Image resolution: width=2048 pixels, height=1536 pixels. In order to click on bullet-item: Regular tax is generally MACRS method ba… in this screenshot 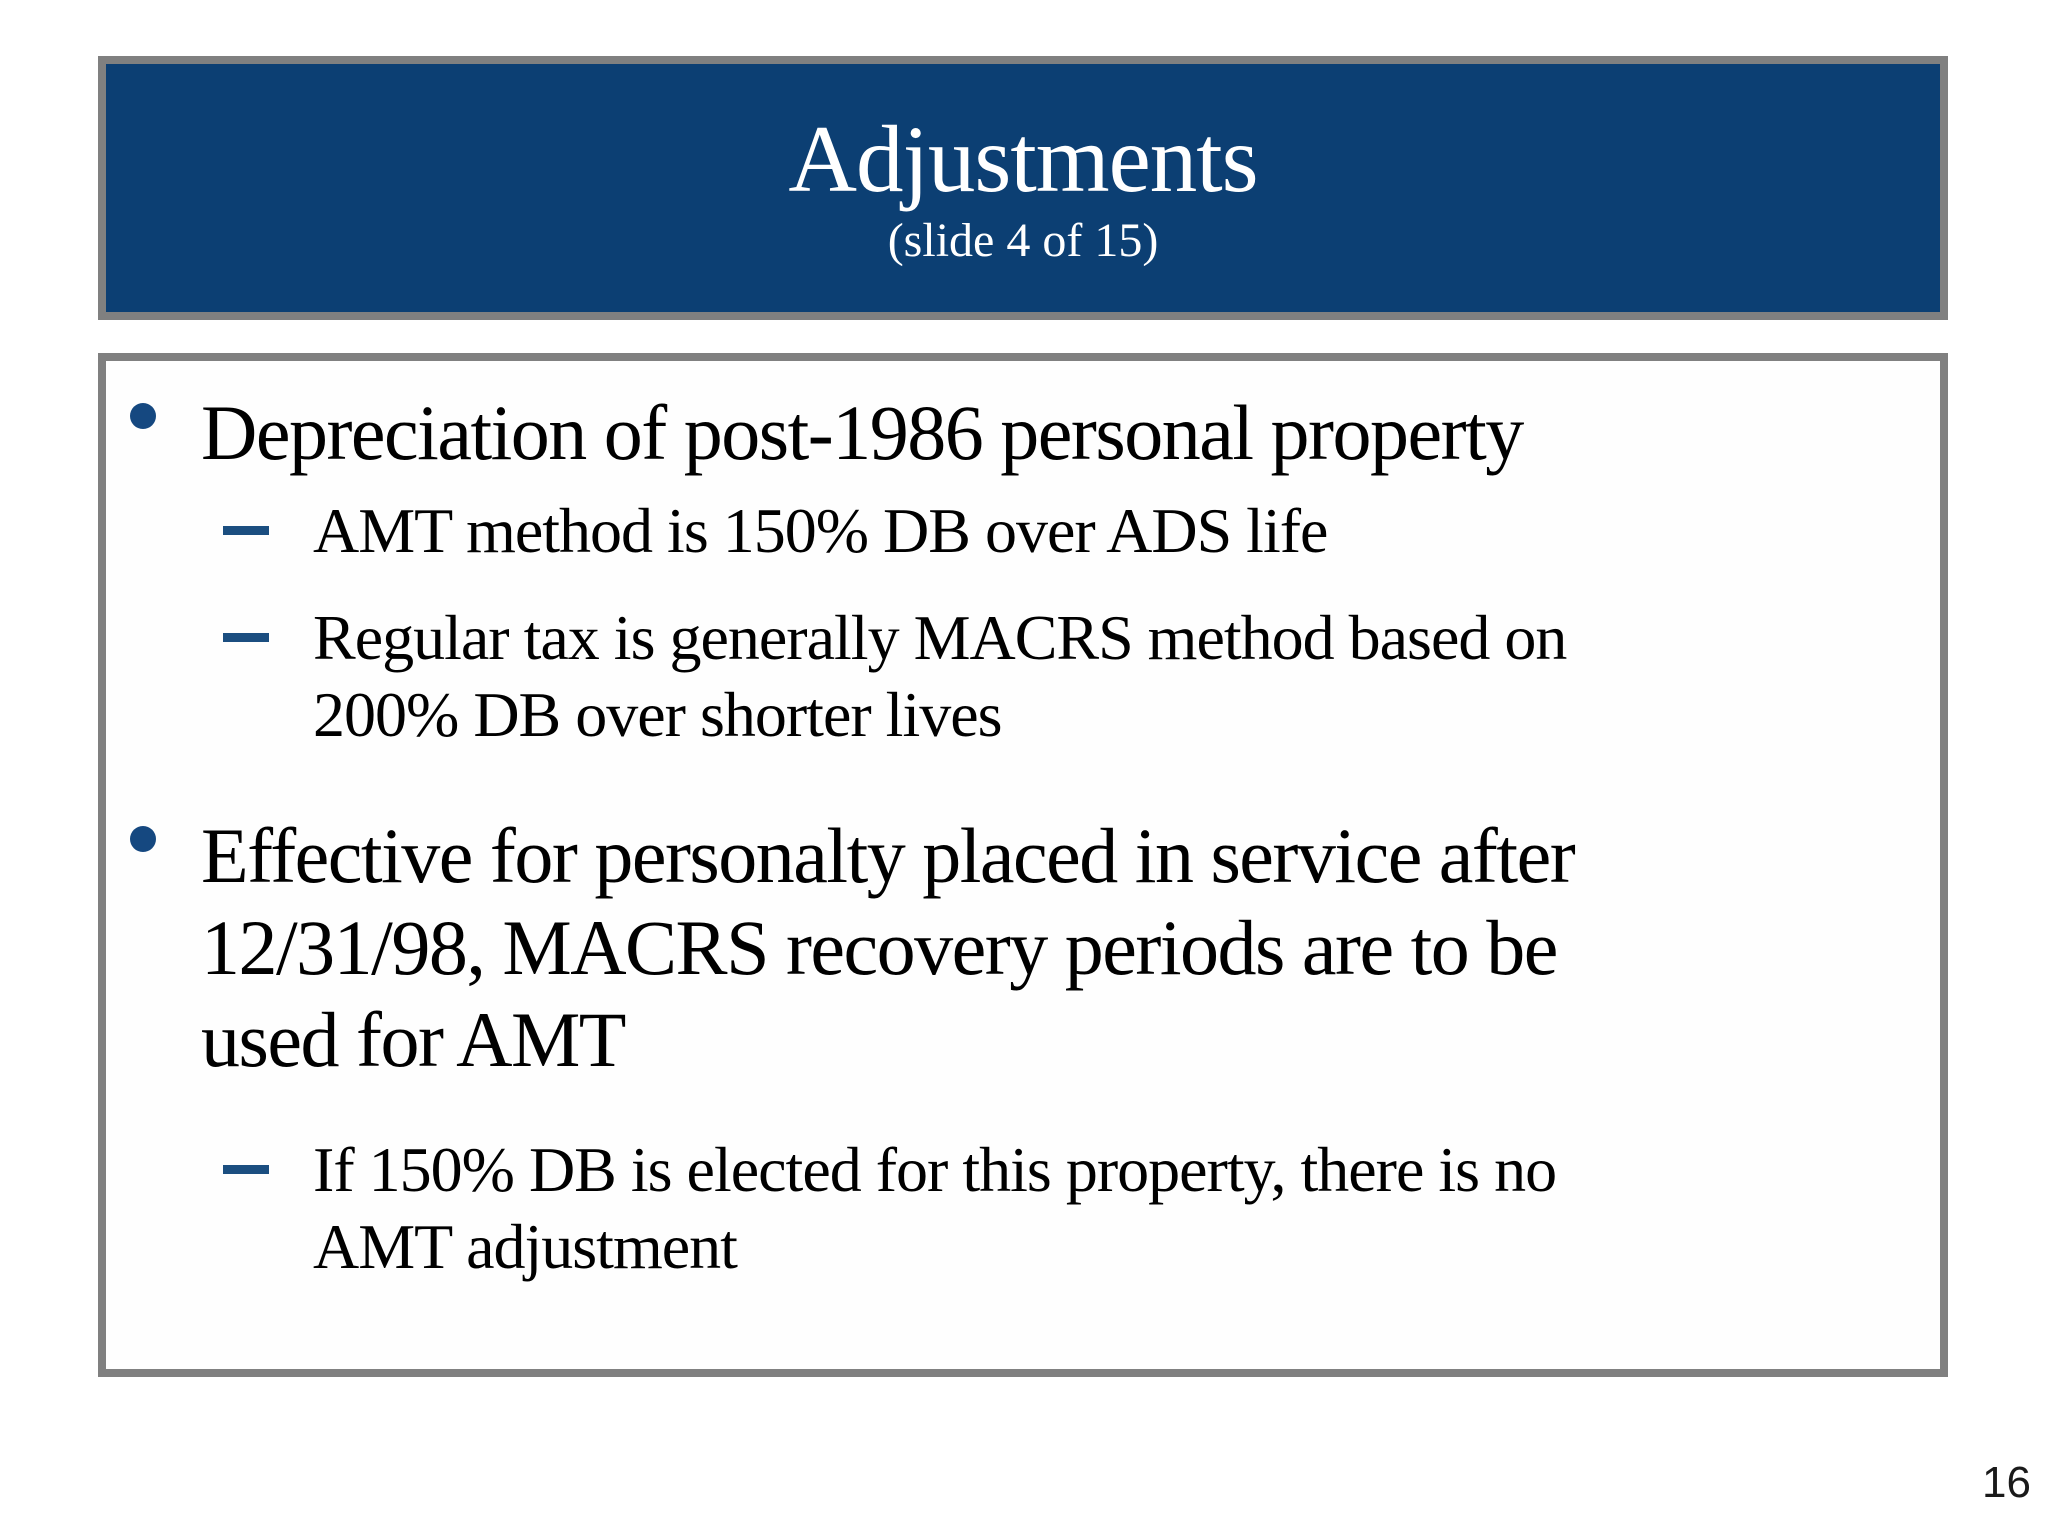, I will do `click(1066, 677)`.